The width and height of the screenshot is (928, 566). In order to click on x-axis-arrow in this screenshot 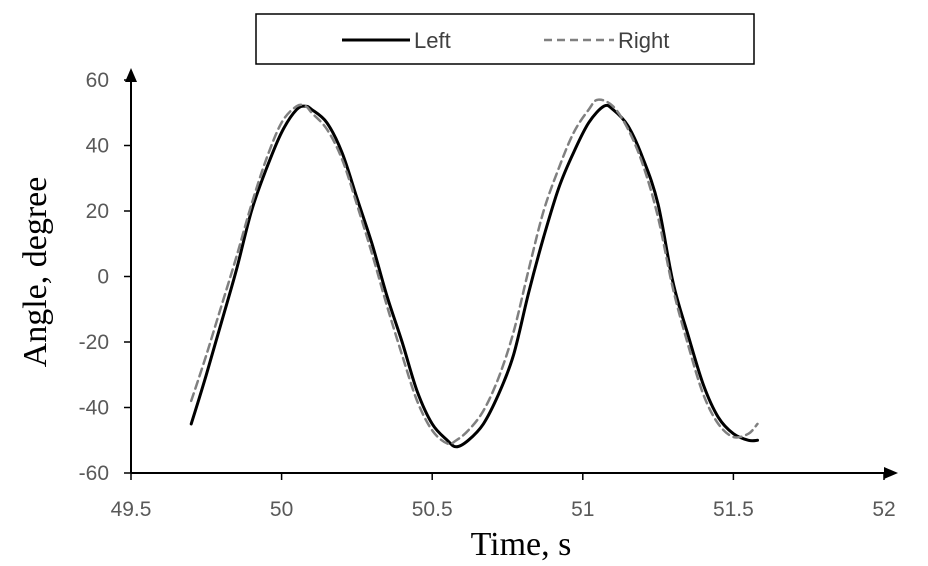, I will do `click(891, 473)`.